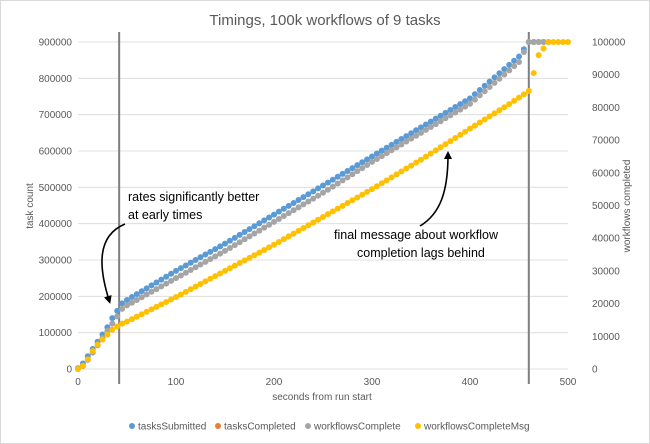  I want to click on annotation-text: final message about workflow, so click(416, 235).